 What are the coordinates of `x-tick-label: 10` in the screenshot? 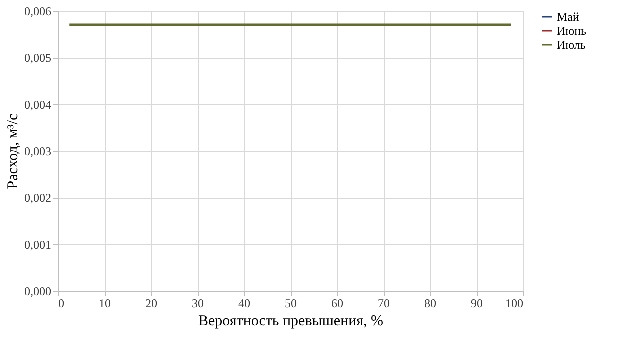 It's located at (105, 303).